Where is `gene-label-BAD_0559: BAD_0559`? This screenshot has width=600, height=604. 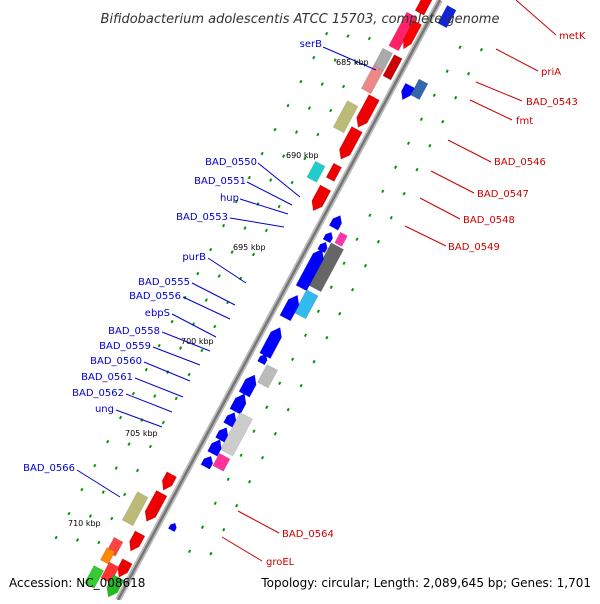 gene-label-BAD_0559: BAD_0559 is located at coordinates (125, 346).